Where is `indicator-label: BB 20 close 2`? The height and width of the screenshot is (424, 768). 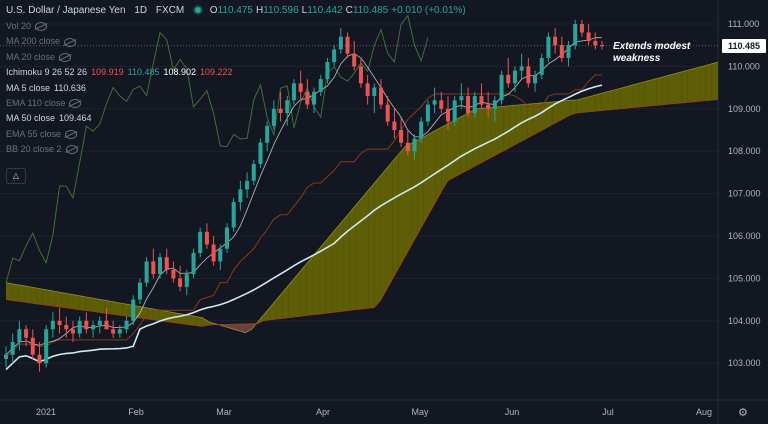
indicator-label: BB 20 close 2 is located at coordinates (34, 149).